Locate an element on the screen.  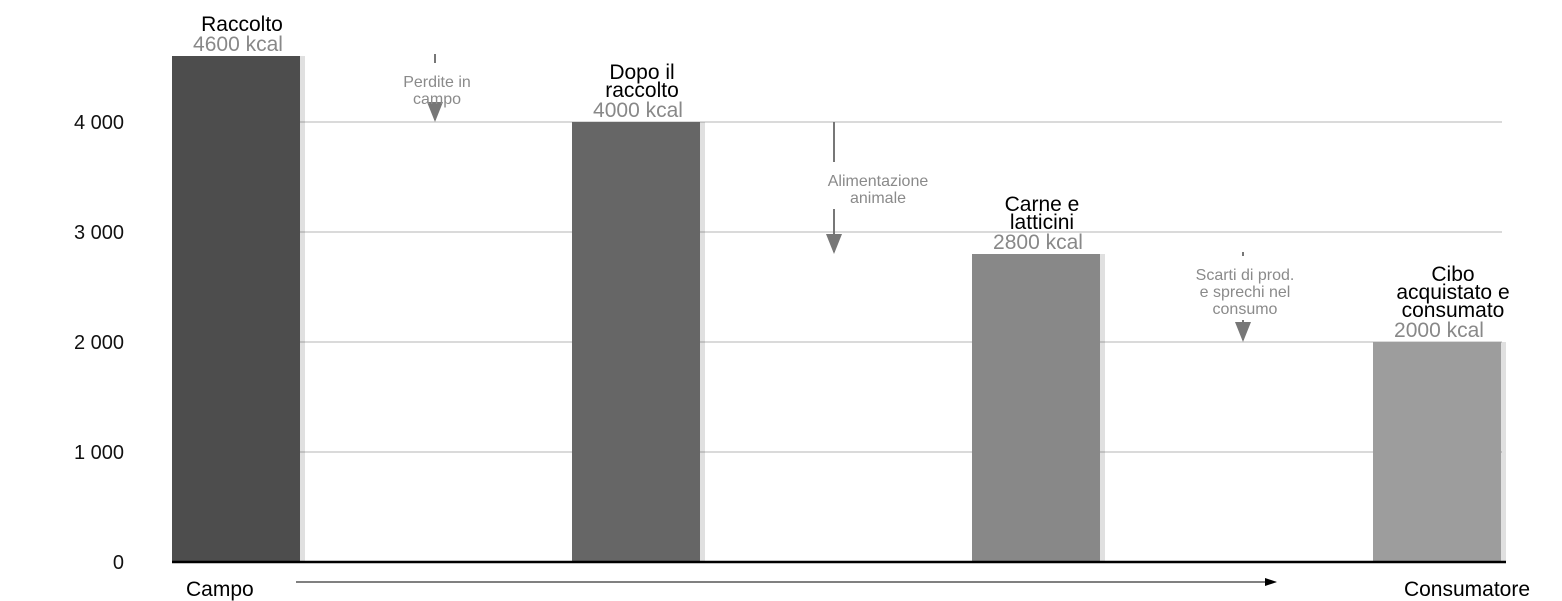
bar-category-label: Carne e is located at coordinates (1042, 204).